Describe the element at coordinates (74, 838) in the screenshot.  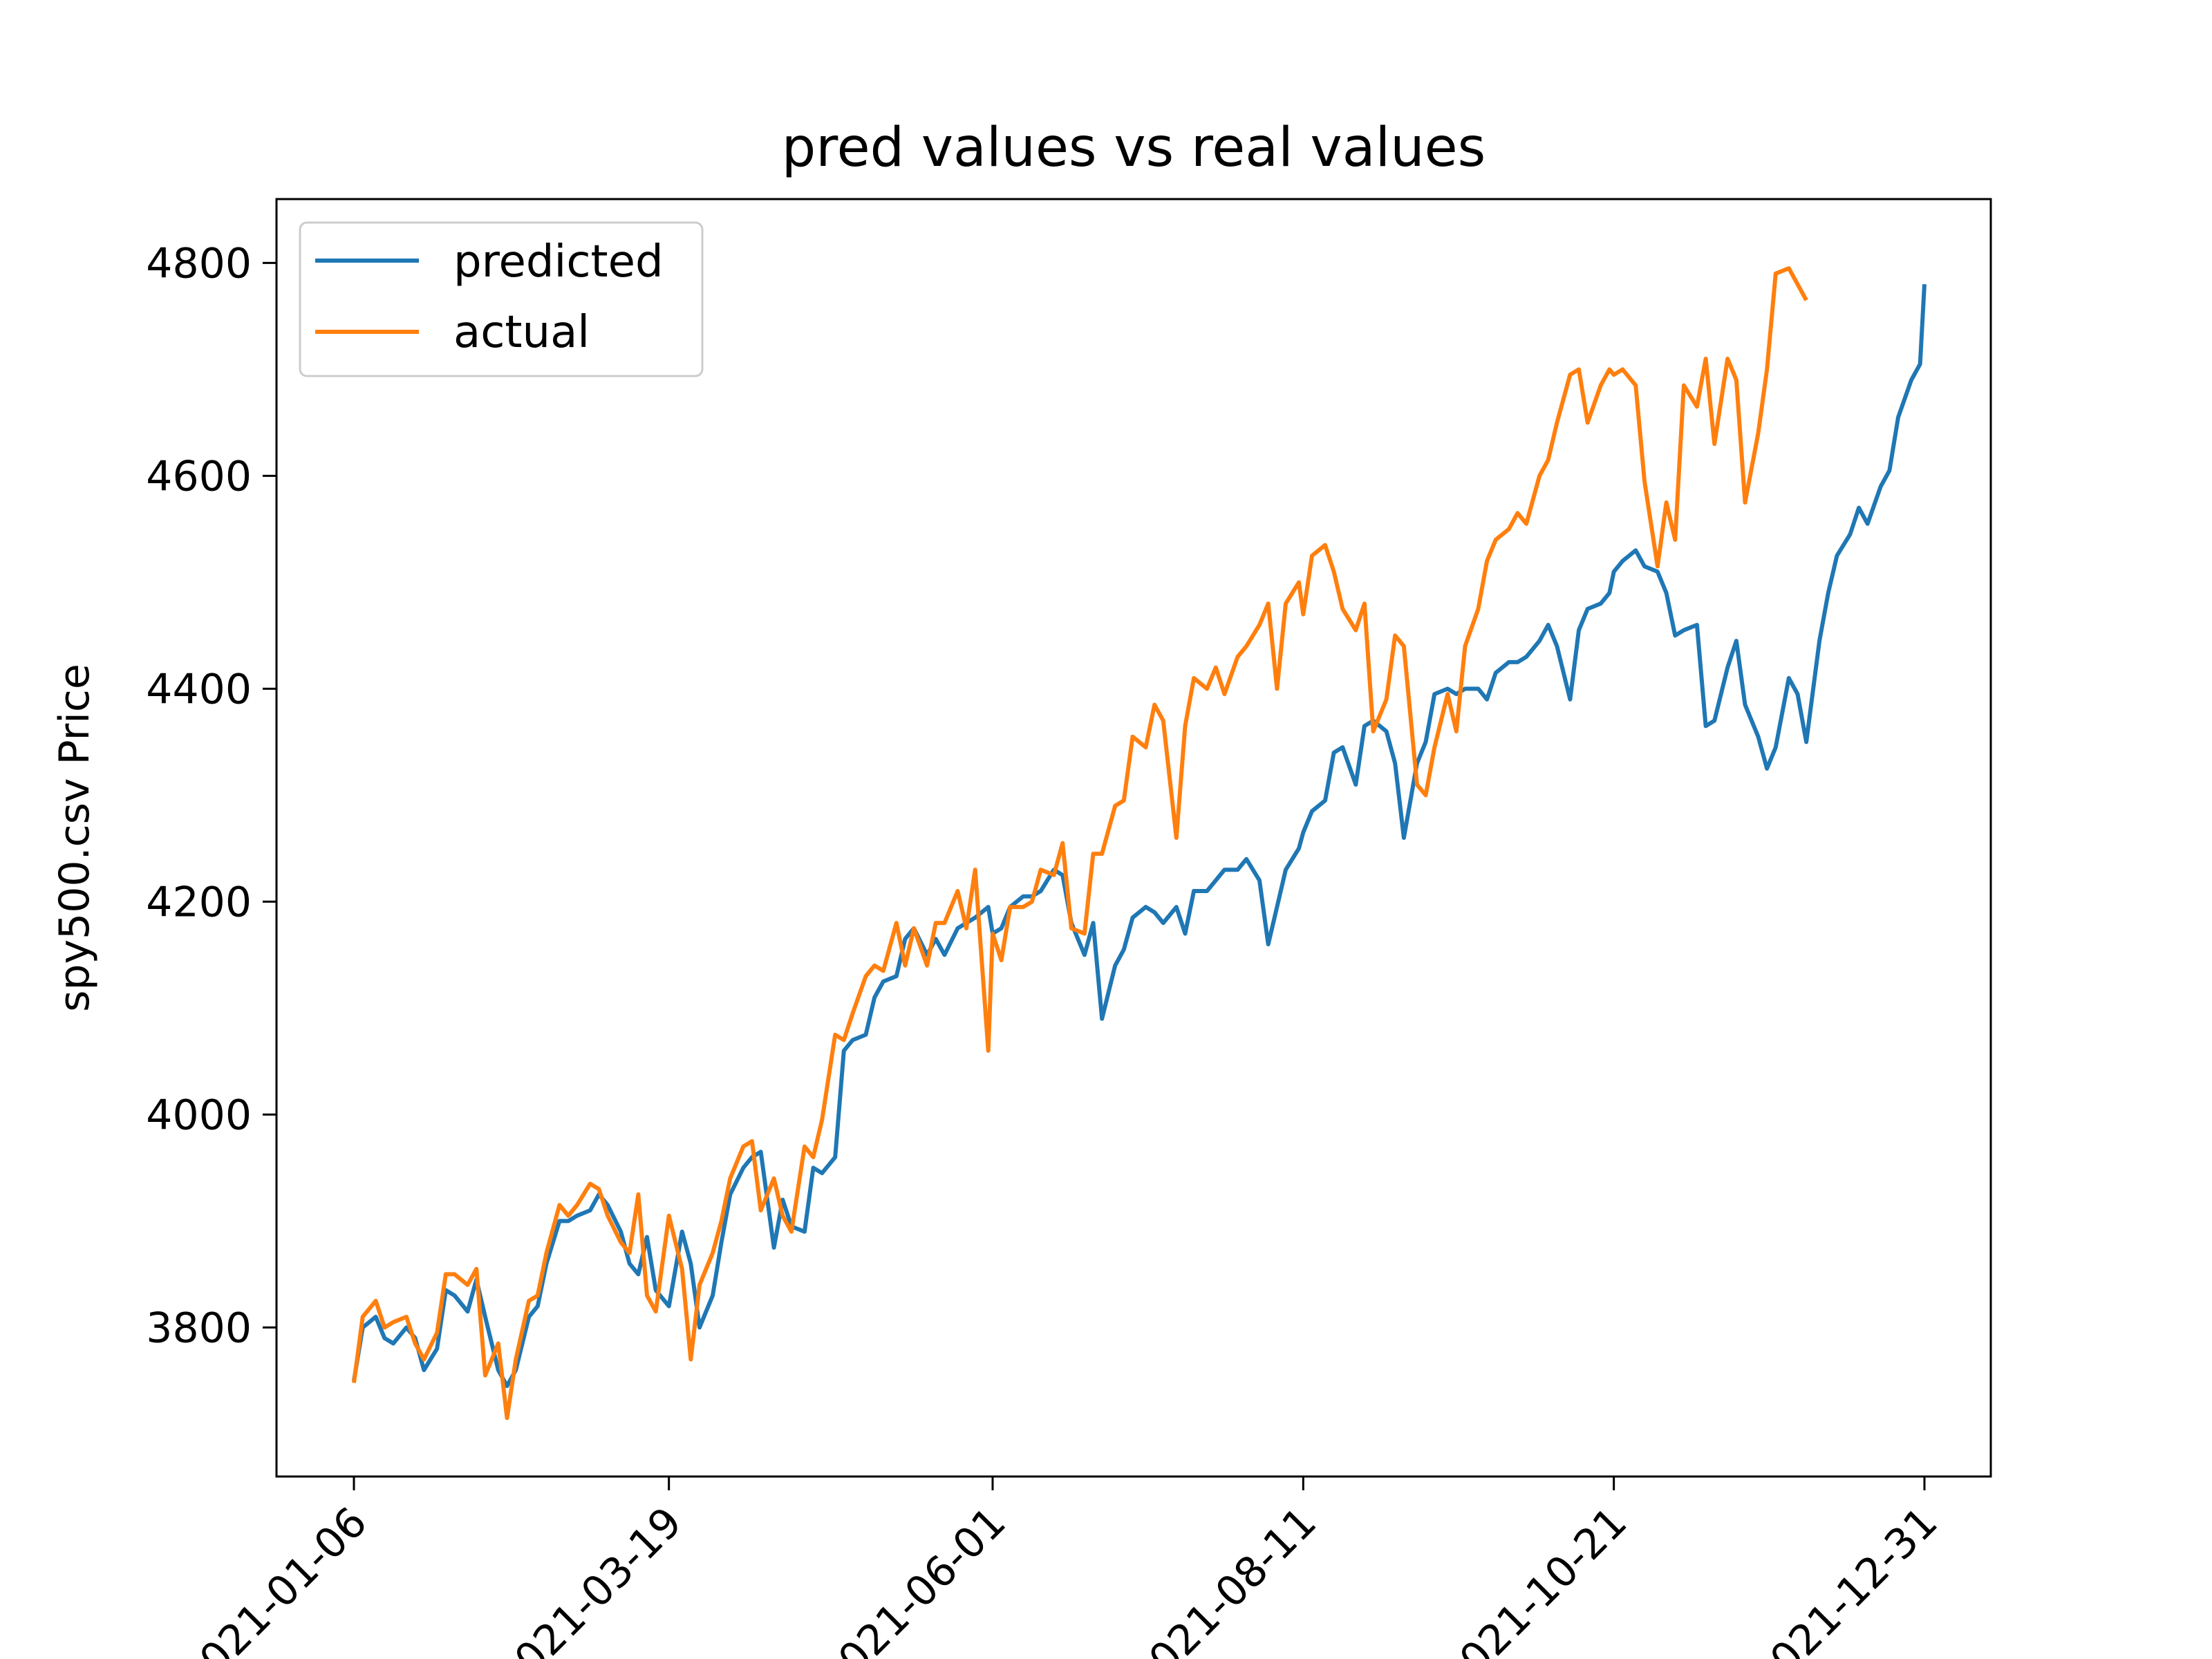
I see `y-axis-label: spy500.csv Price` at that location.